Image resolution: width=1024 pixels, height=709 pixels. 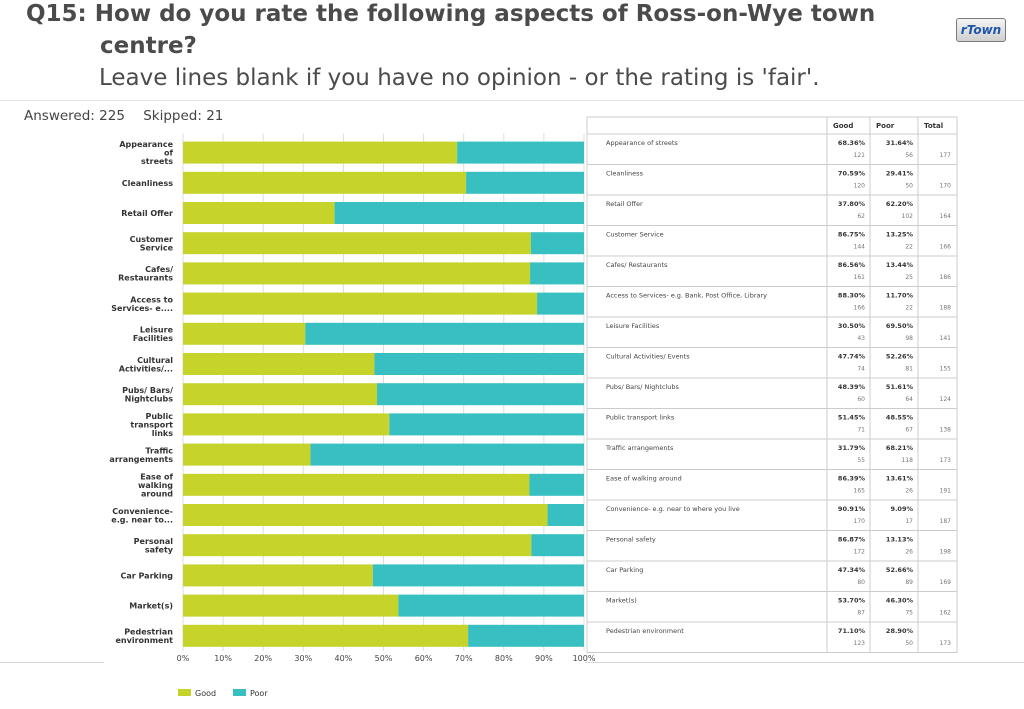 I want to click on x-tick-label: 80%, so click(x=504, y=658).